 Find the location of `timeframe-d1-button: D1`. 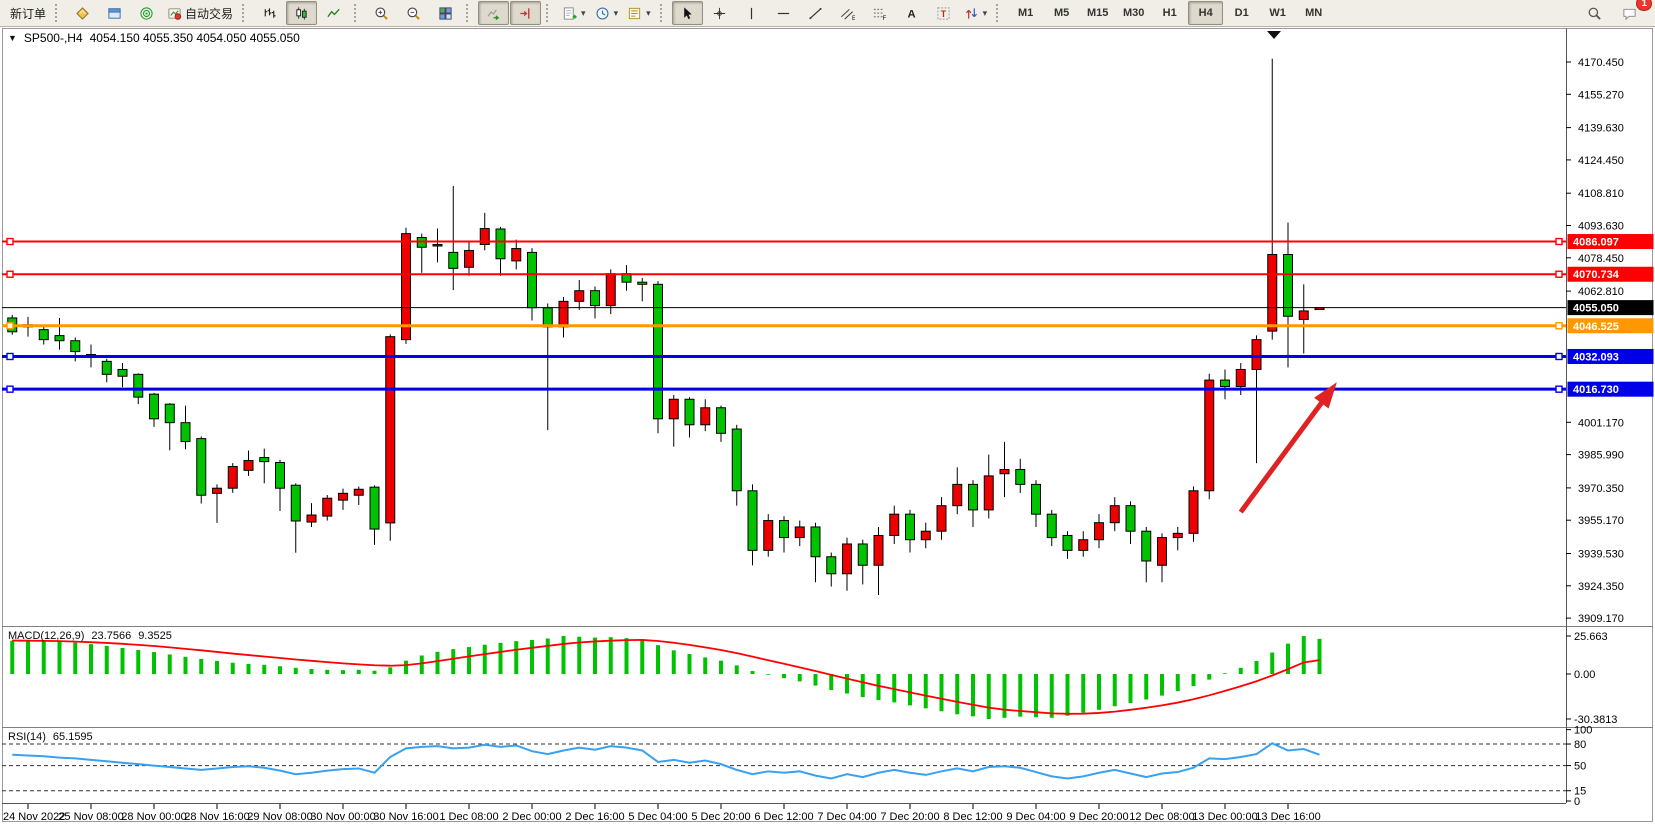

timeframe-d1-button: D1 is located at coordinates (1241, 13).